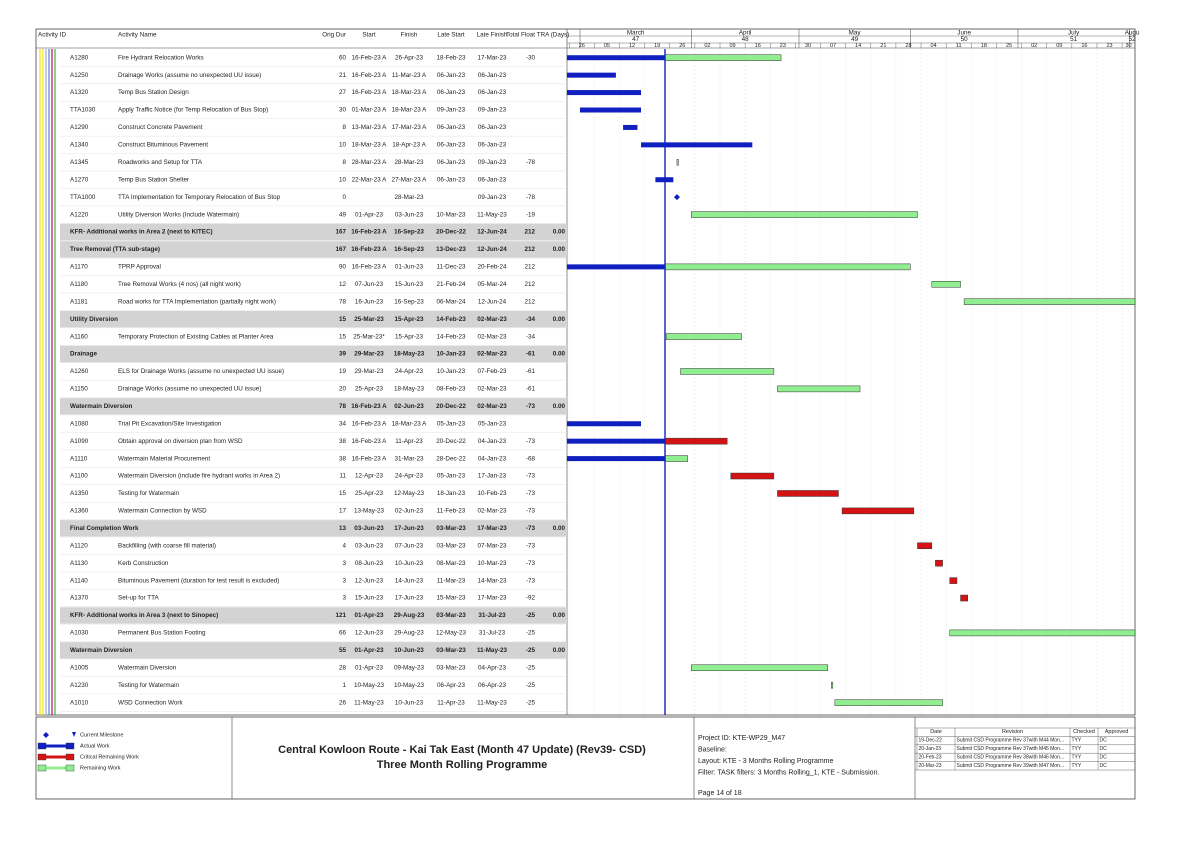 The height and width of the screenshot is (850, 1202). I want to click on month-label: April, so click(745, 33).